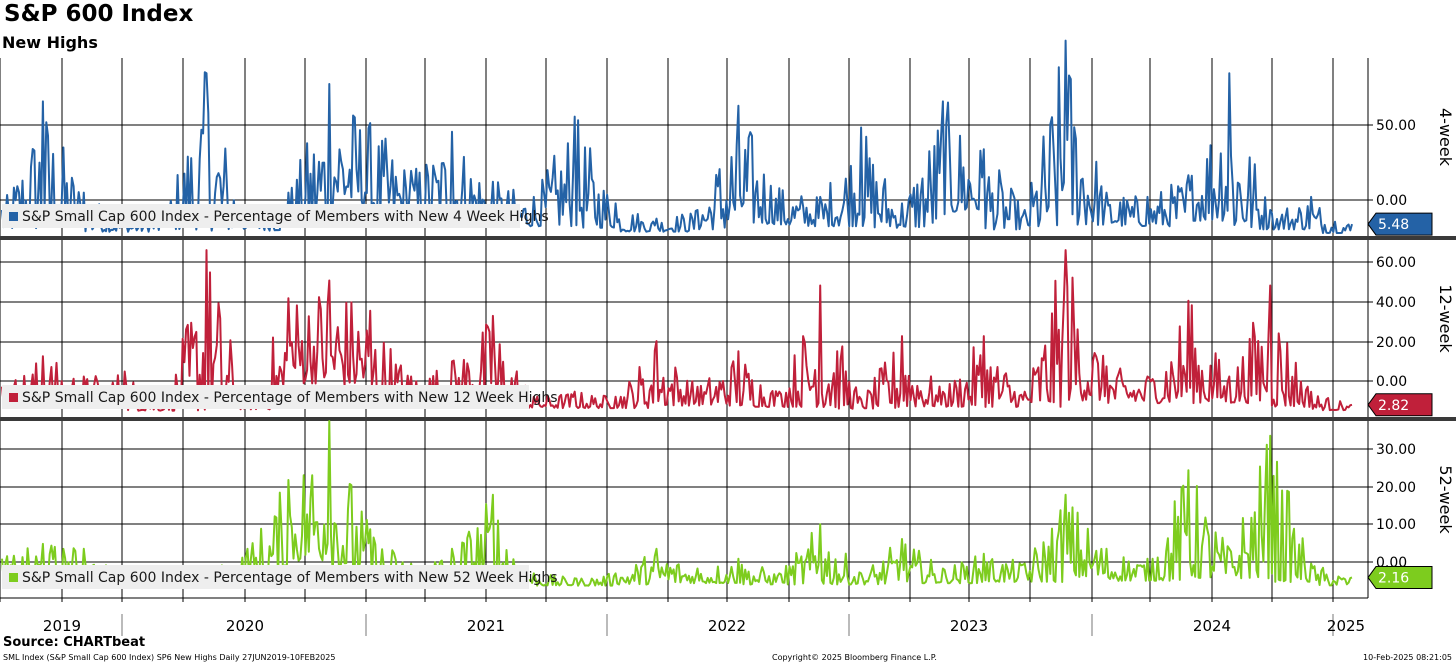 This screenshot has height=665, width=1456. Describe the element at coordinates (1393, 406) in the screenshot. I see `last-value-label-12-week: 2.82` at that location.